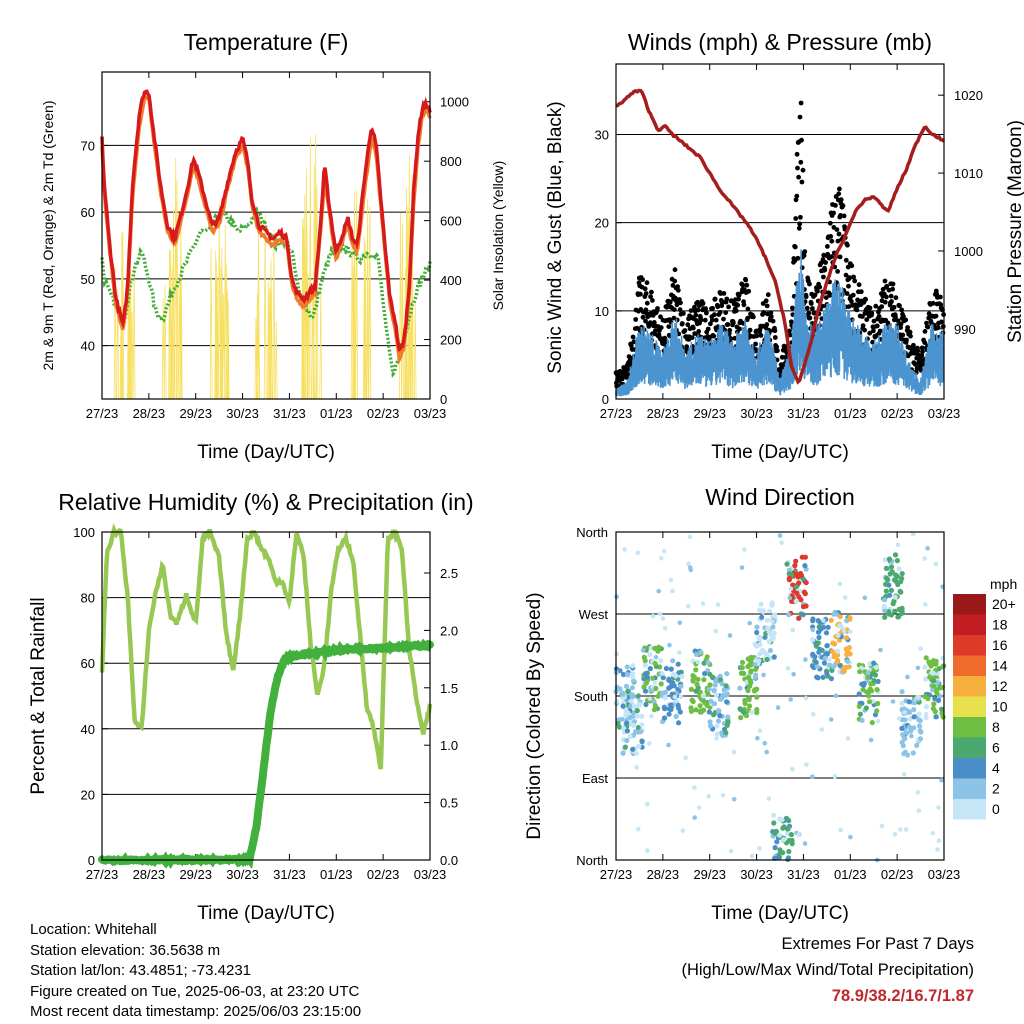  What do you see at coordinates (449, 803) in the screenshot?
I see `y-right-tick-label: 0.5` at bounding box center [449, 803].